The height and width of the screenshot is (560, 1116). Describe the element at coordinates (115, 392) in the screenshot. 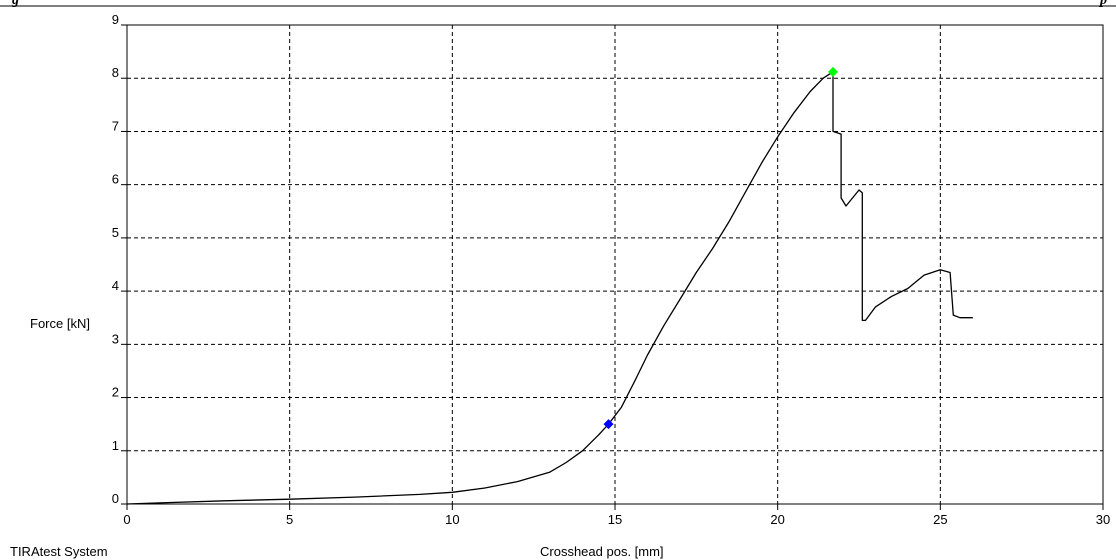

I see `y-tick-label: 2` at that location.